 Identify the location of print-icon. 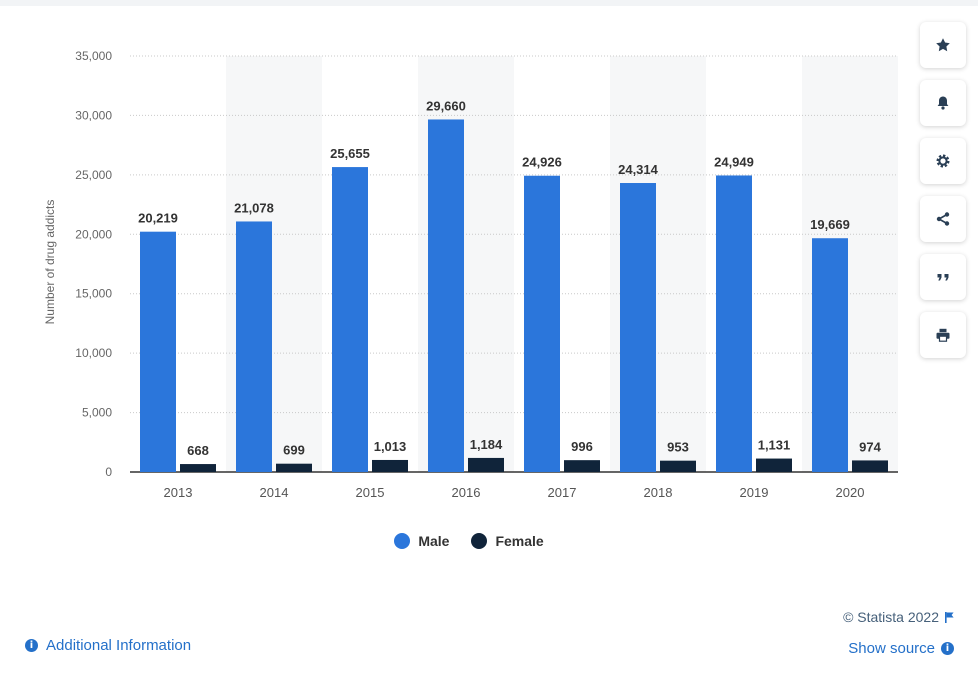
(943, 335).